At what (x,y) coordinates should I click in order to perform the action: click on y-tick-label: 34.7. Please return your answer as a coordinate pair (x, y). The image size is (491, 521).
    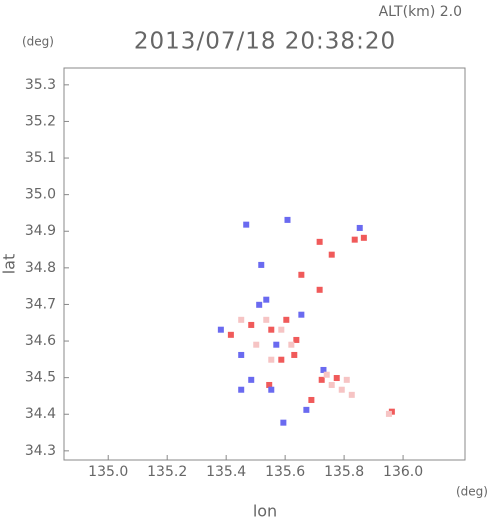
    Looking at the image, I should click on (40, 304).